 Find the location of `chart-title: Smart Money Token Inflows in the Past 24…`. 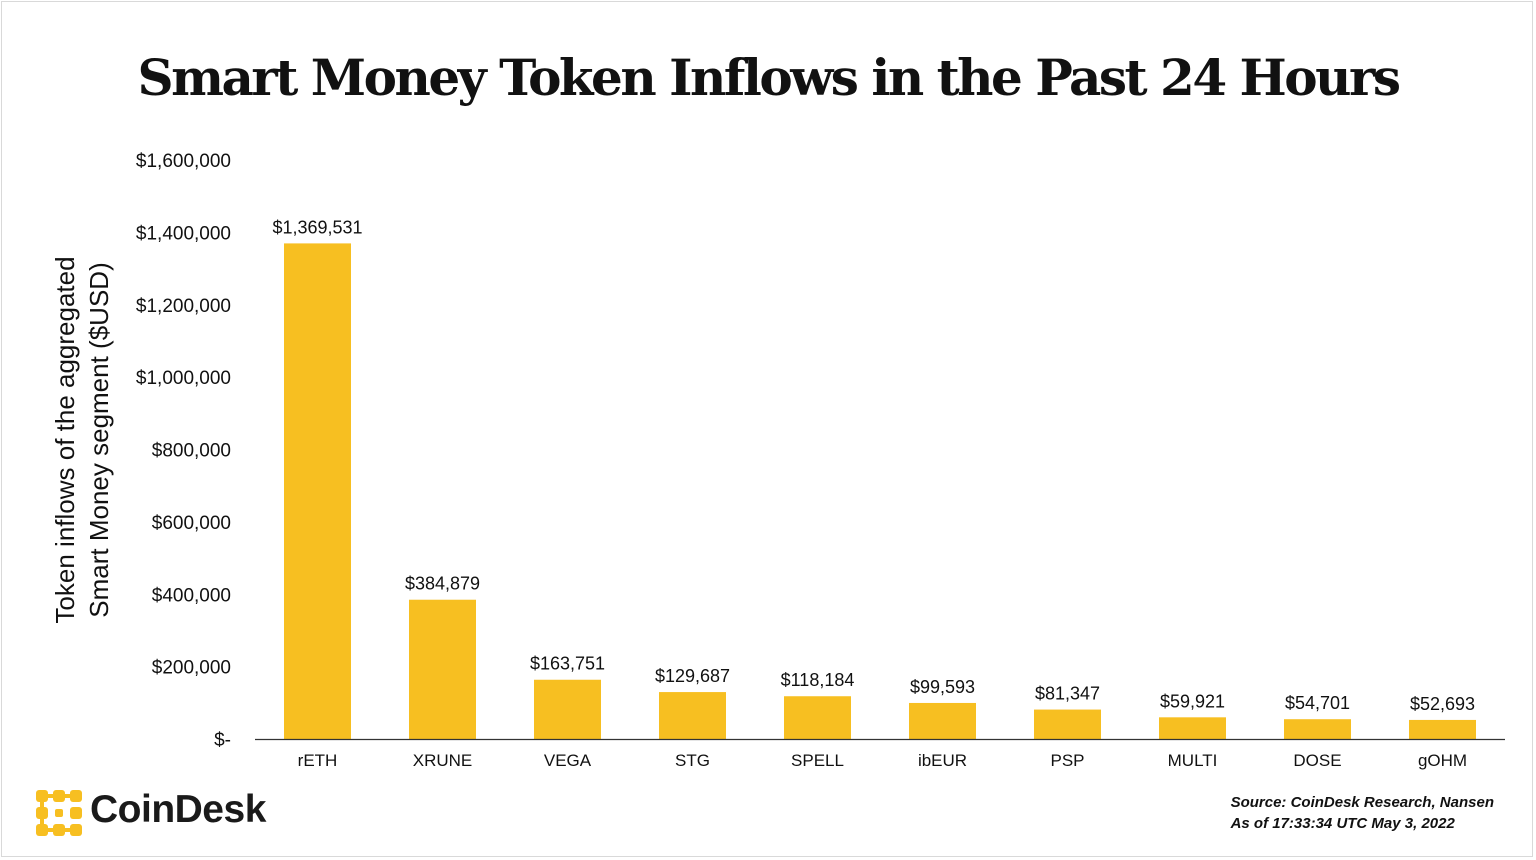

chart-title: Smart Money Token Inflows in the Past 24… is located at coordinates (769, 77).